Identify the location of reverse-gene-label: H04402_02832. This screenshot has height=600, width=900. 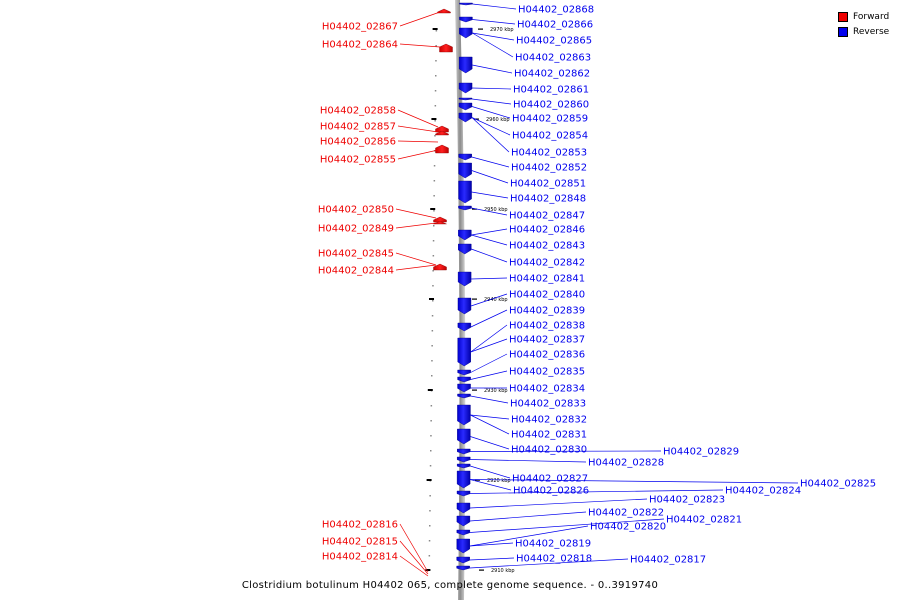
(549, 420).